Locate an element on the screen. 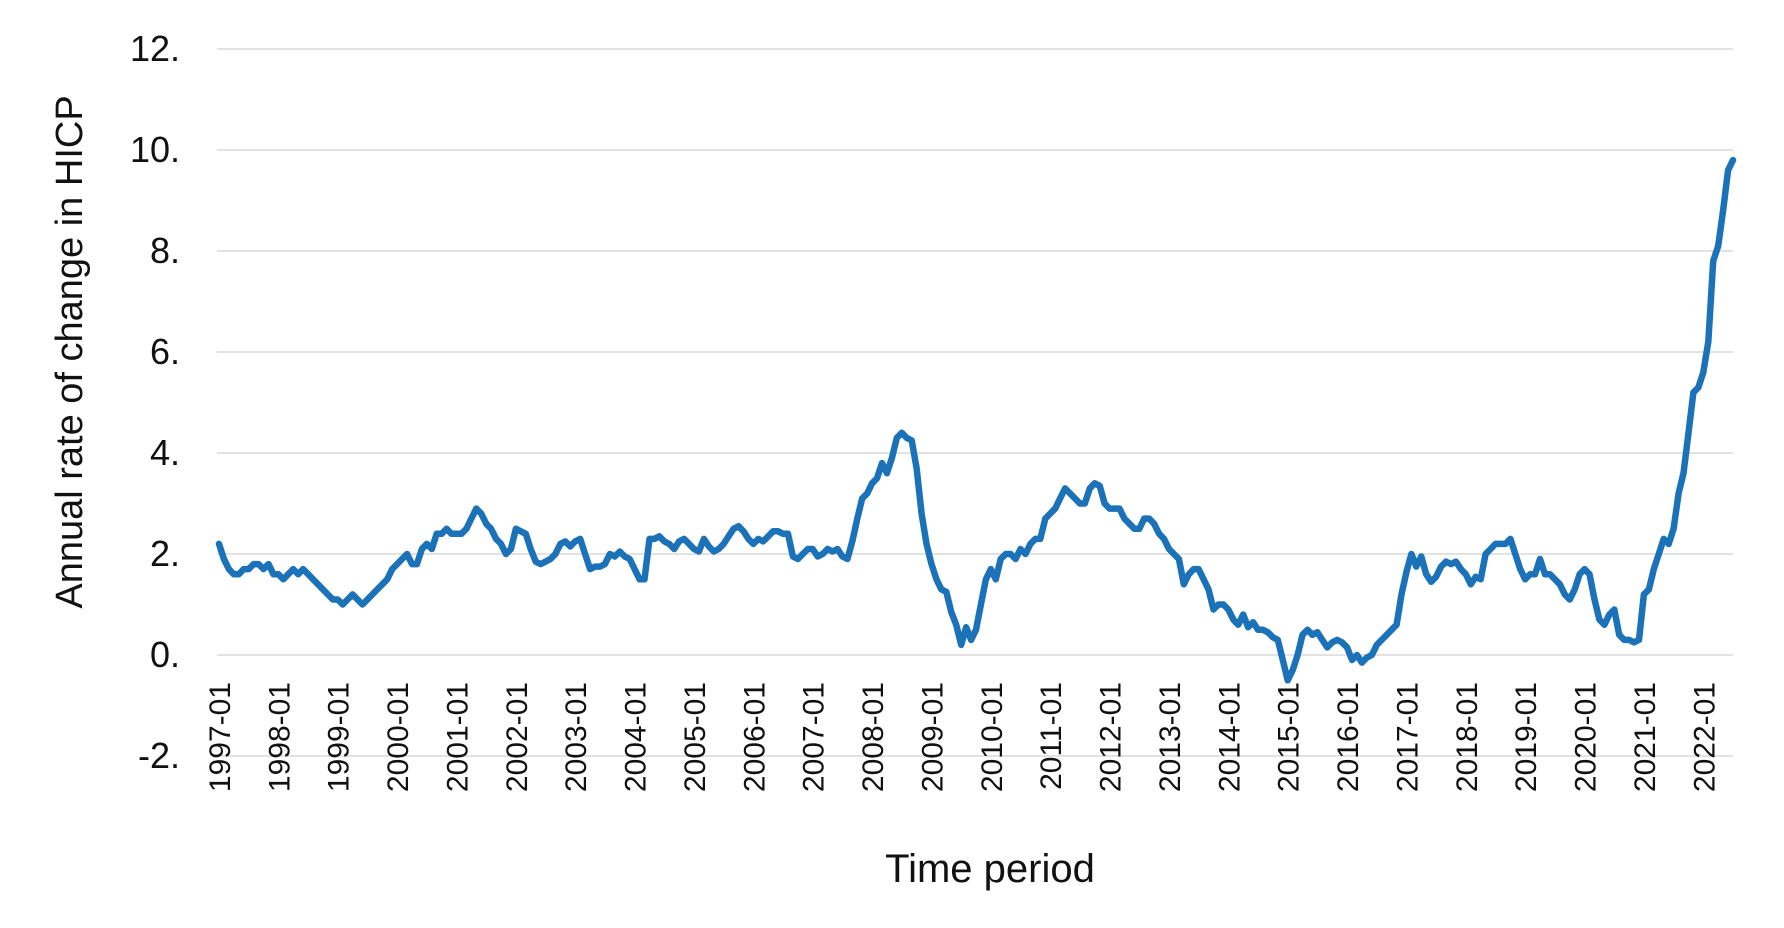 The width and height of the screenshot is (1784, 928). y-tick-label: 6. is located at coordinates (165, 351).